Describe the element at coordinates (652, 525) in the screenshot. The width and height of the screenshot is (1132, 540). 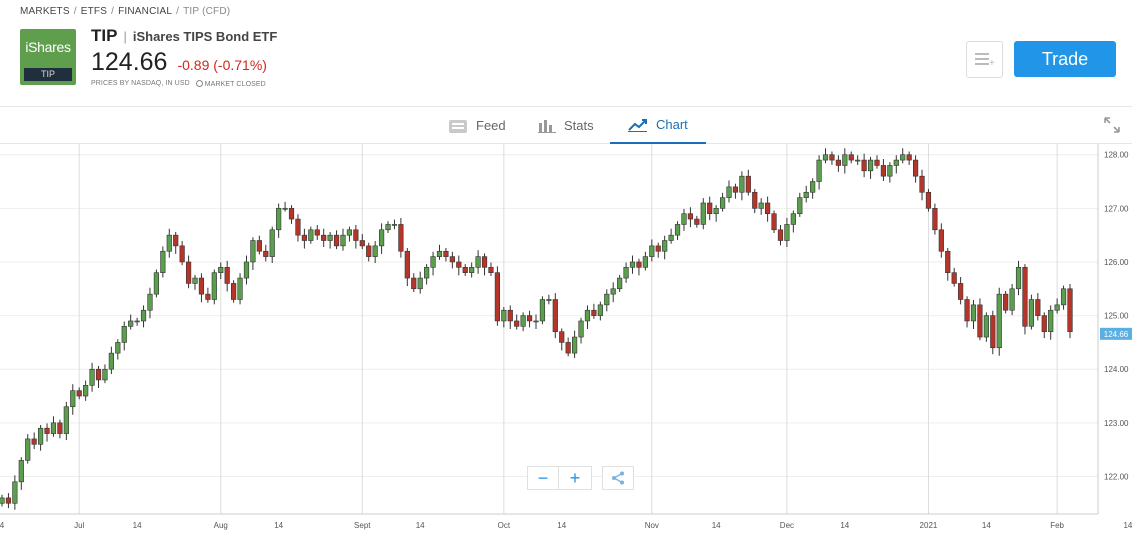
I see `x-tick-label: Nov` at that location.